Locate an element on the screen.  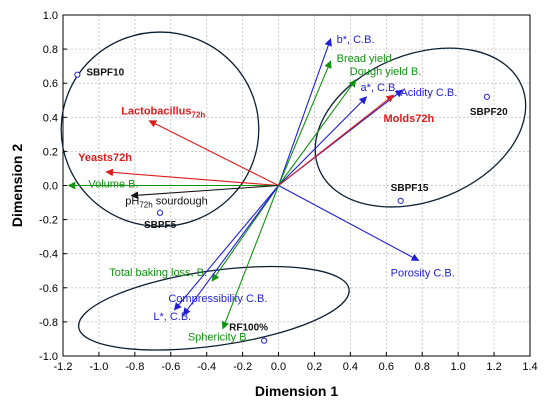
x-tick-label: 0.0 is located at coordinates (278, 367).